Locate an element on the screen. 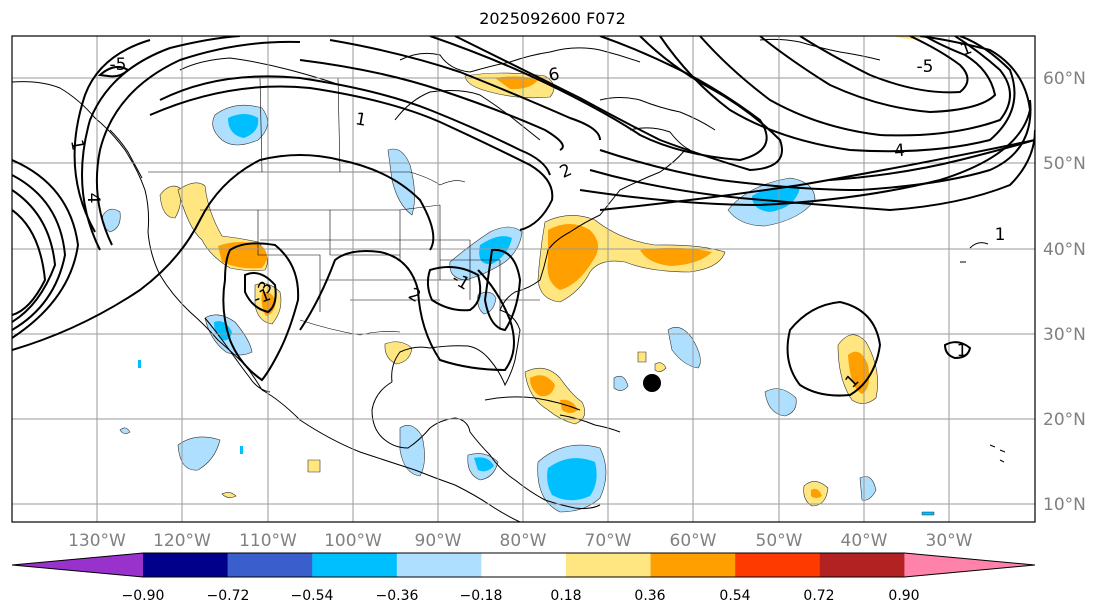 This screenshot has height=615, width=1105. colorbar-outline is located at coordinates (523, 565).